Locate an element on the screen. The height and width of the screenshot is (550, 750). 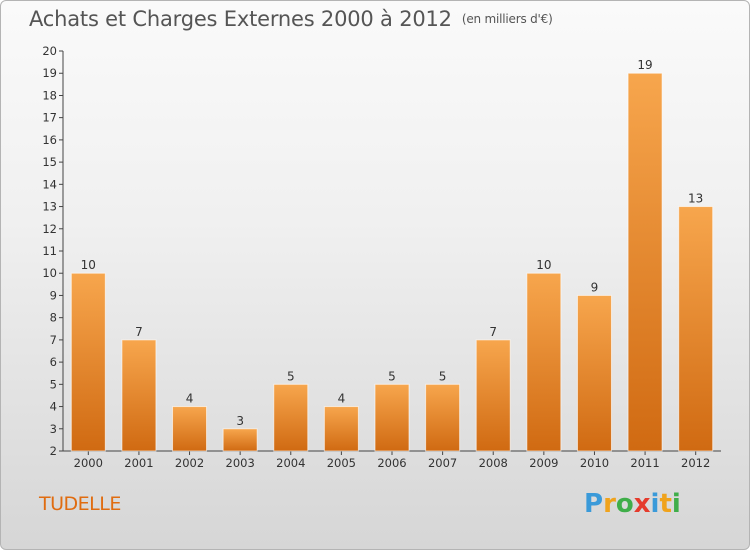
data-label-2012: 13 is located at coordinates (695, 199).